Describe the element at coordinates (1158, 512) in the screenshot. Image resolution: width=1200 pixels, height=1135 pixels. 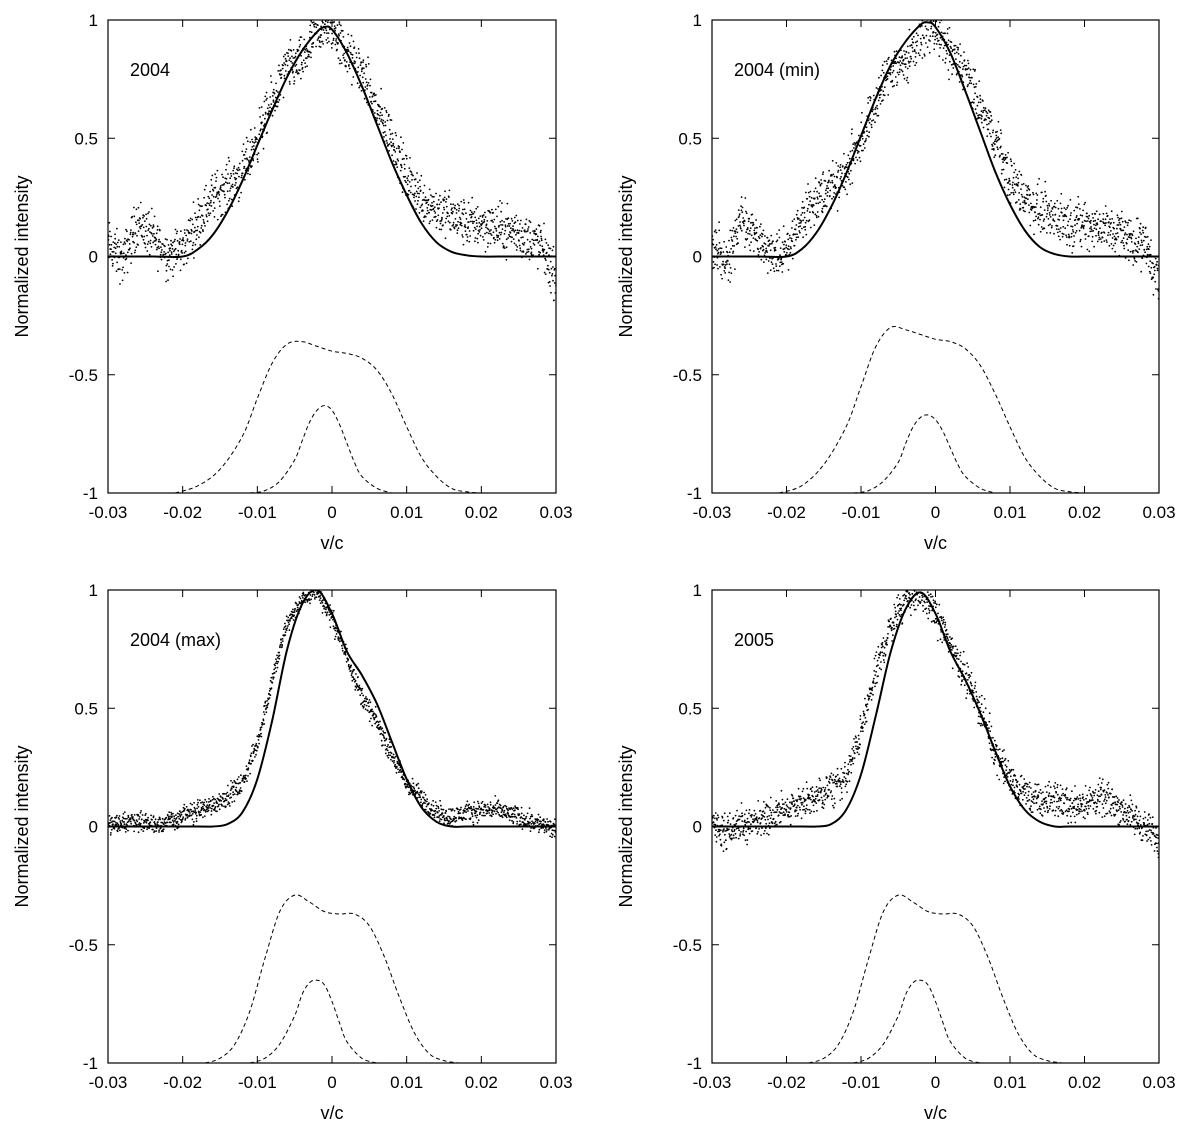
I see `x-tick-label: 0.03` at that location.